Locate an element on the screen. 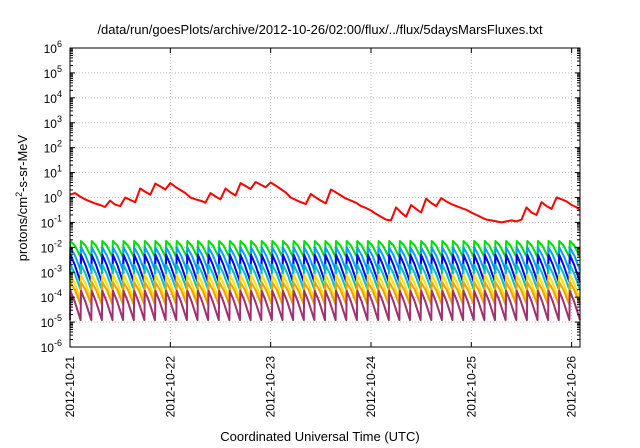 The image size is (640, 448). x-tick-label: 2012-10-22 is located at coordinates (170, 387).